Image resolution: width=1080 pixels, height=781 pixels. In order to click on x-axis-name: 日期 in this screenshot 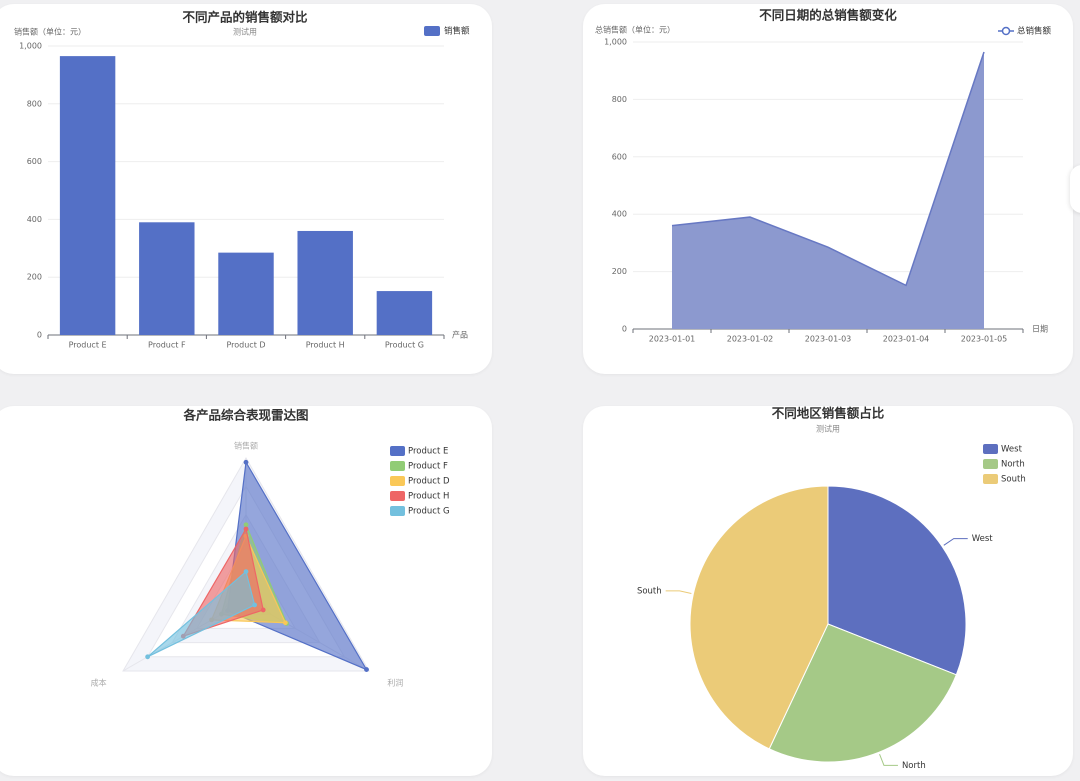, I will do `click(1040, 329)`.